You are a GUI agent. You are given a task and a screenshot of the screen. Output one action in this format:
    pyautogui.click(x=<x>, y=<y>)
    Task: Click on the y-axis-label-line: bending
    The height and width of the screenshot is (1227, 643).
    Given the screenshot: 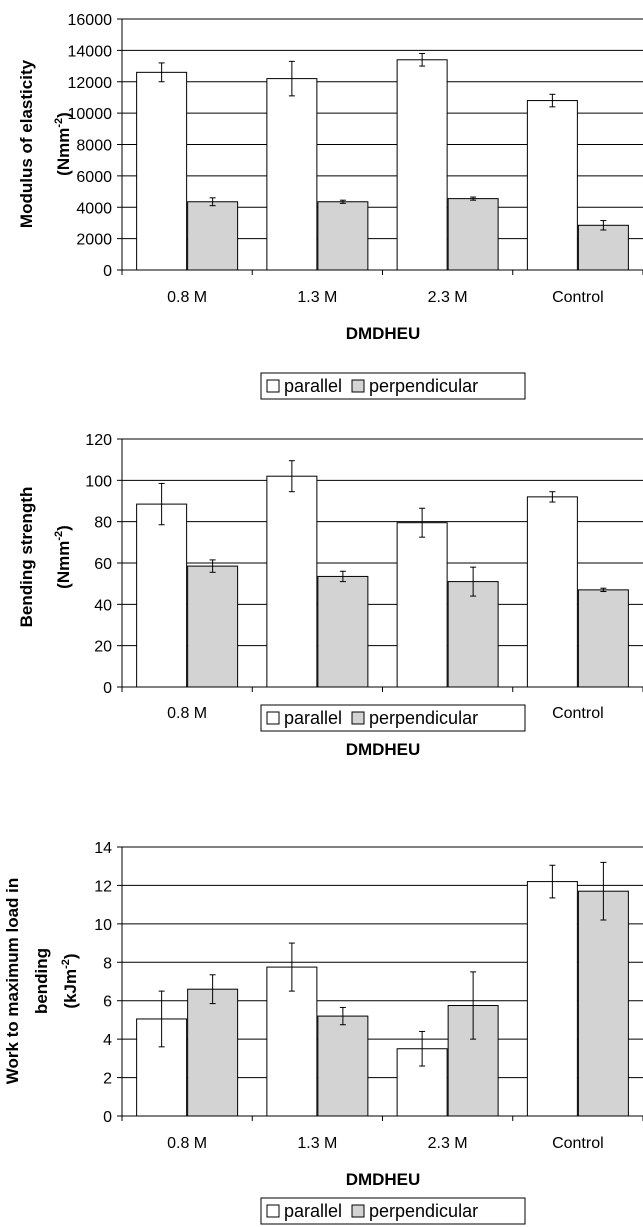 What is the action you would take?
    pyautogui.click(x=41, y=981)
    